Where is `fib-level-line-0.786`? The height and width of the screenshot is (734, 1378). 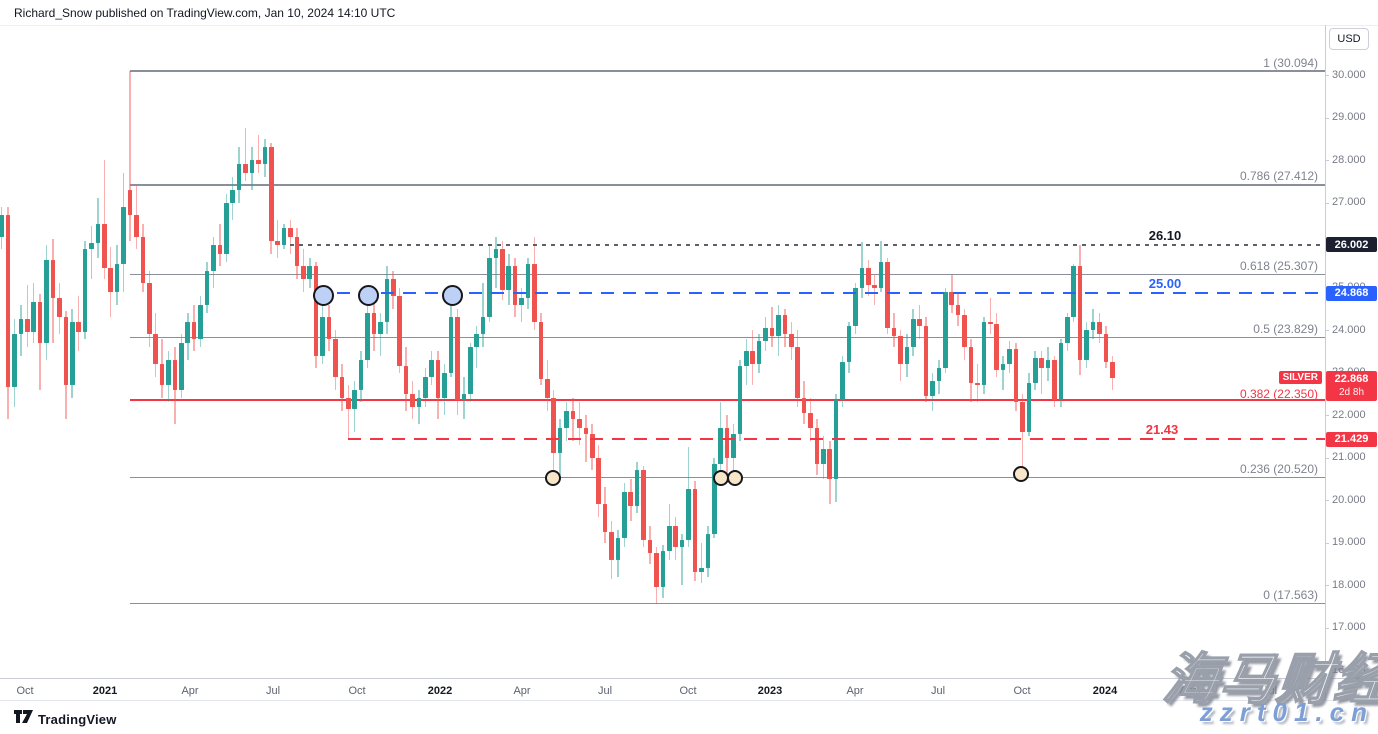
fib-level-line-0.786 is located at coordinates (727, 185).